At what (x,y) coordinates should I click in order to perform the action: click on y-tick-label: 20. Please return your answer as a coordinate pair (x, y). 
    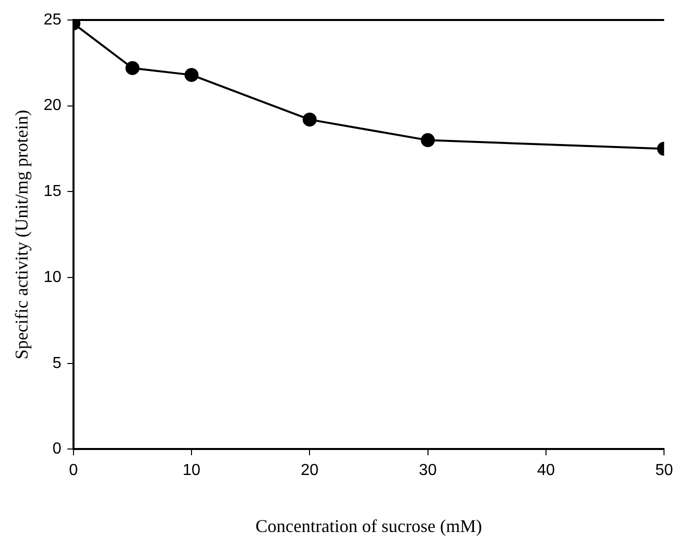
    Looking at the image, I should click on (53, 105).